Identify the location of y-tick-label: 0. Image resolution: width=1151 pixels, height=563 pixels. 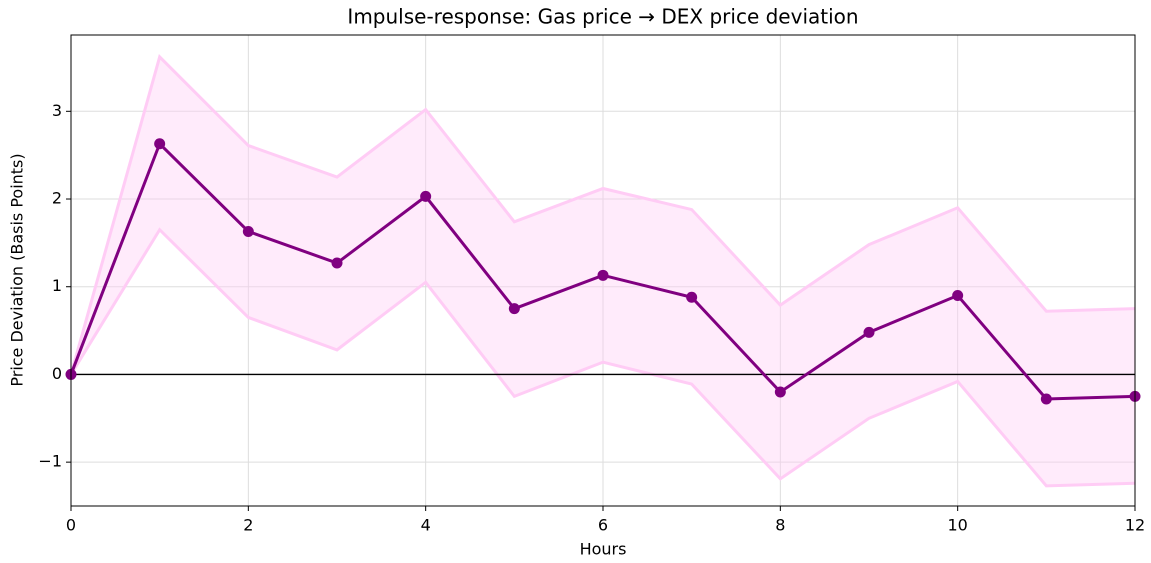
(57, 373).